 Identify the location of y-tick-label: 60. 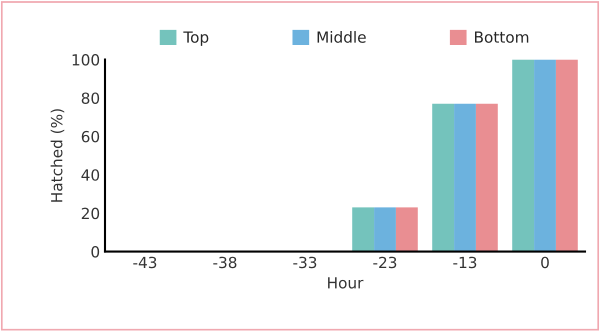
(91, 136).